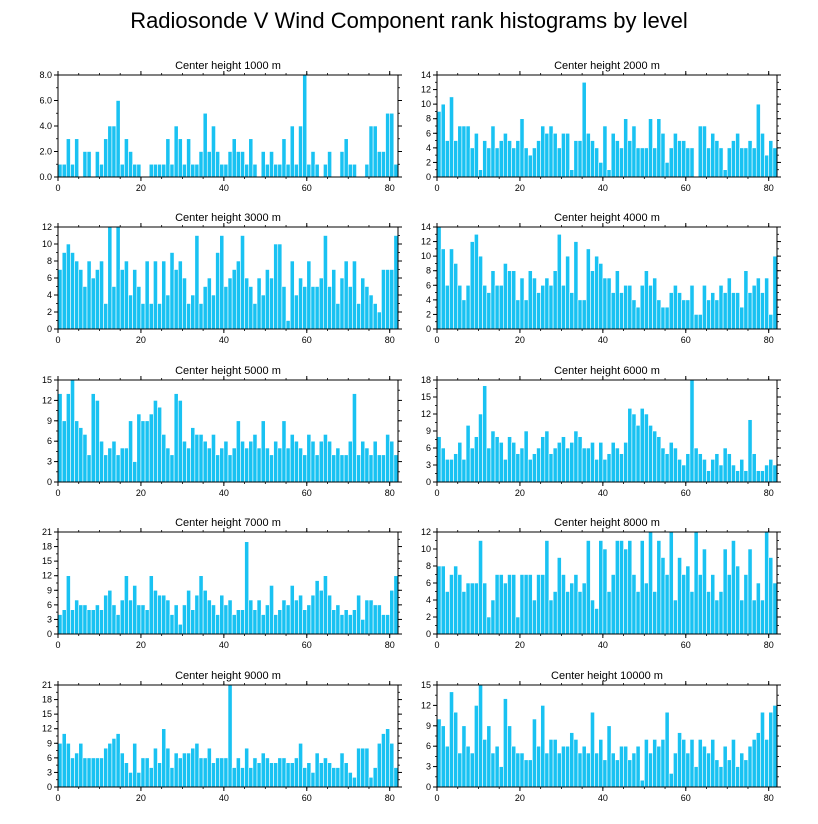 Image resolution: width=818 pixels, height=824 pixels. Describe the element at coordinates (45, 152) in the screenshot. I see `panel-1-ytick-label: 2.0` at that location.